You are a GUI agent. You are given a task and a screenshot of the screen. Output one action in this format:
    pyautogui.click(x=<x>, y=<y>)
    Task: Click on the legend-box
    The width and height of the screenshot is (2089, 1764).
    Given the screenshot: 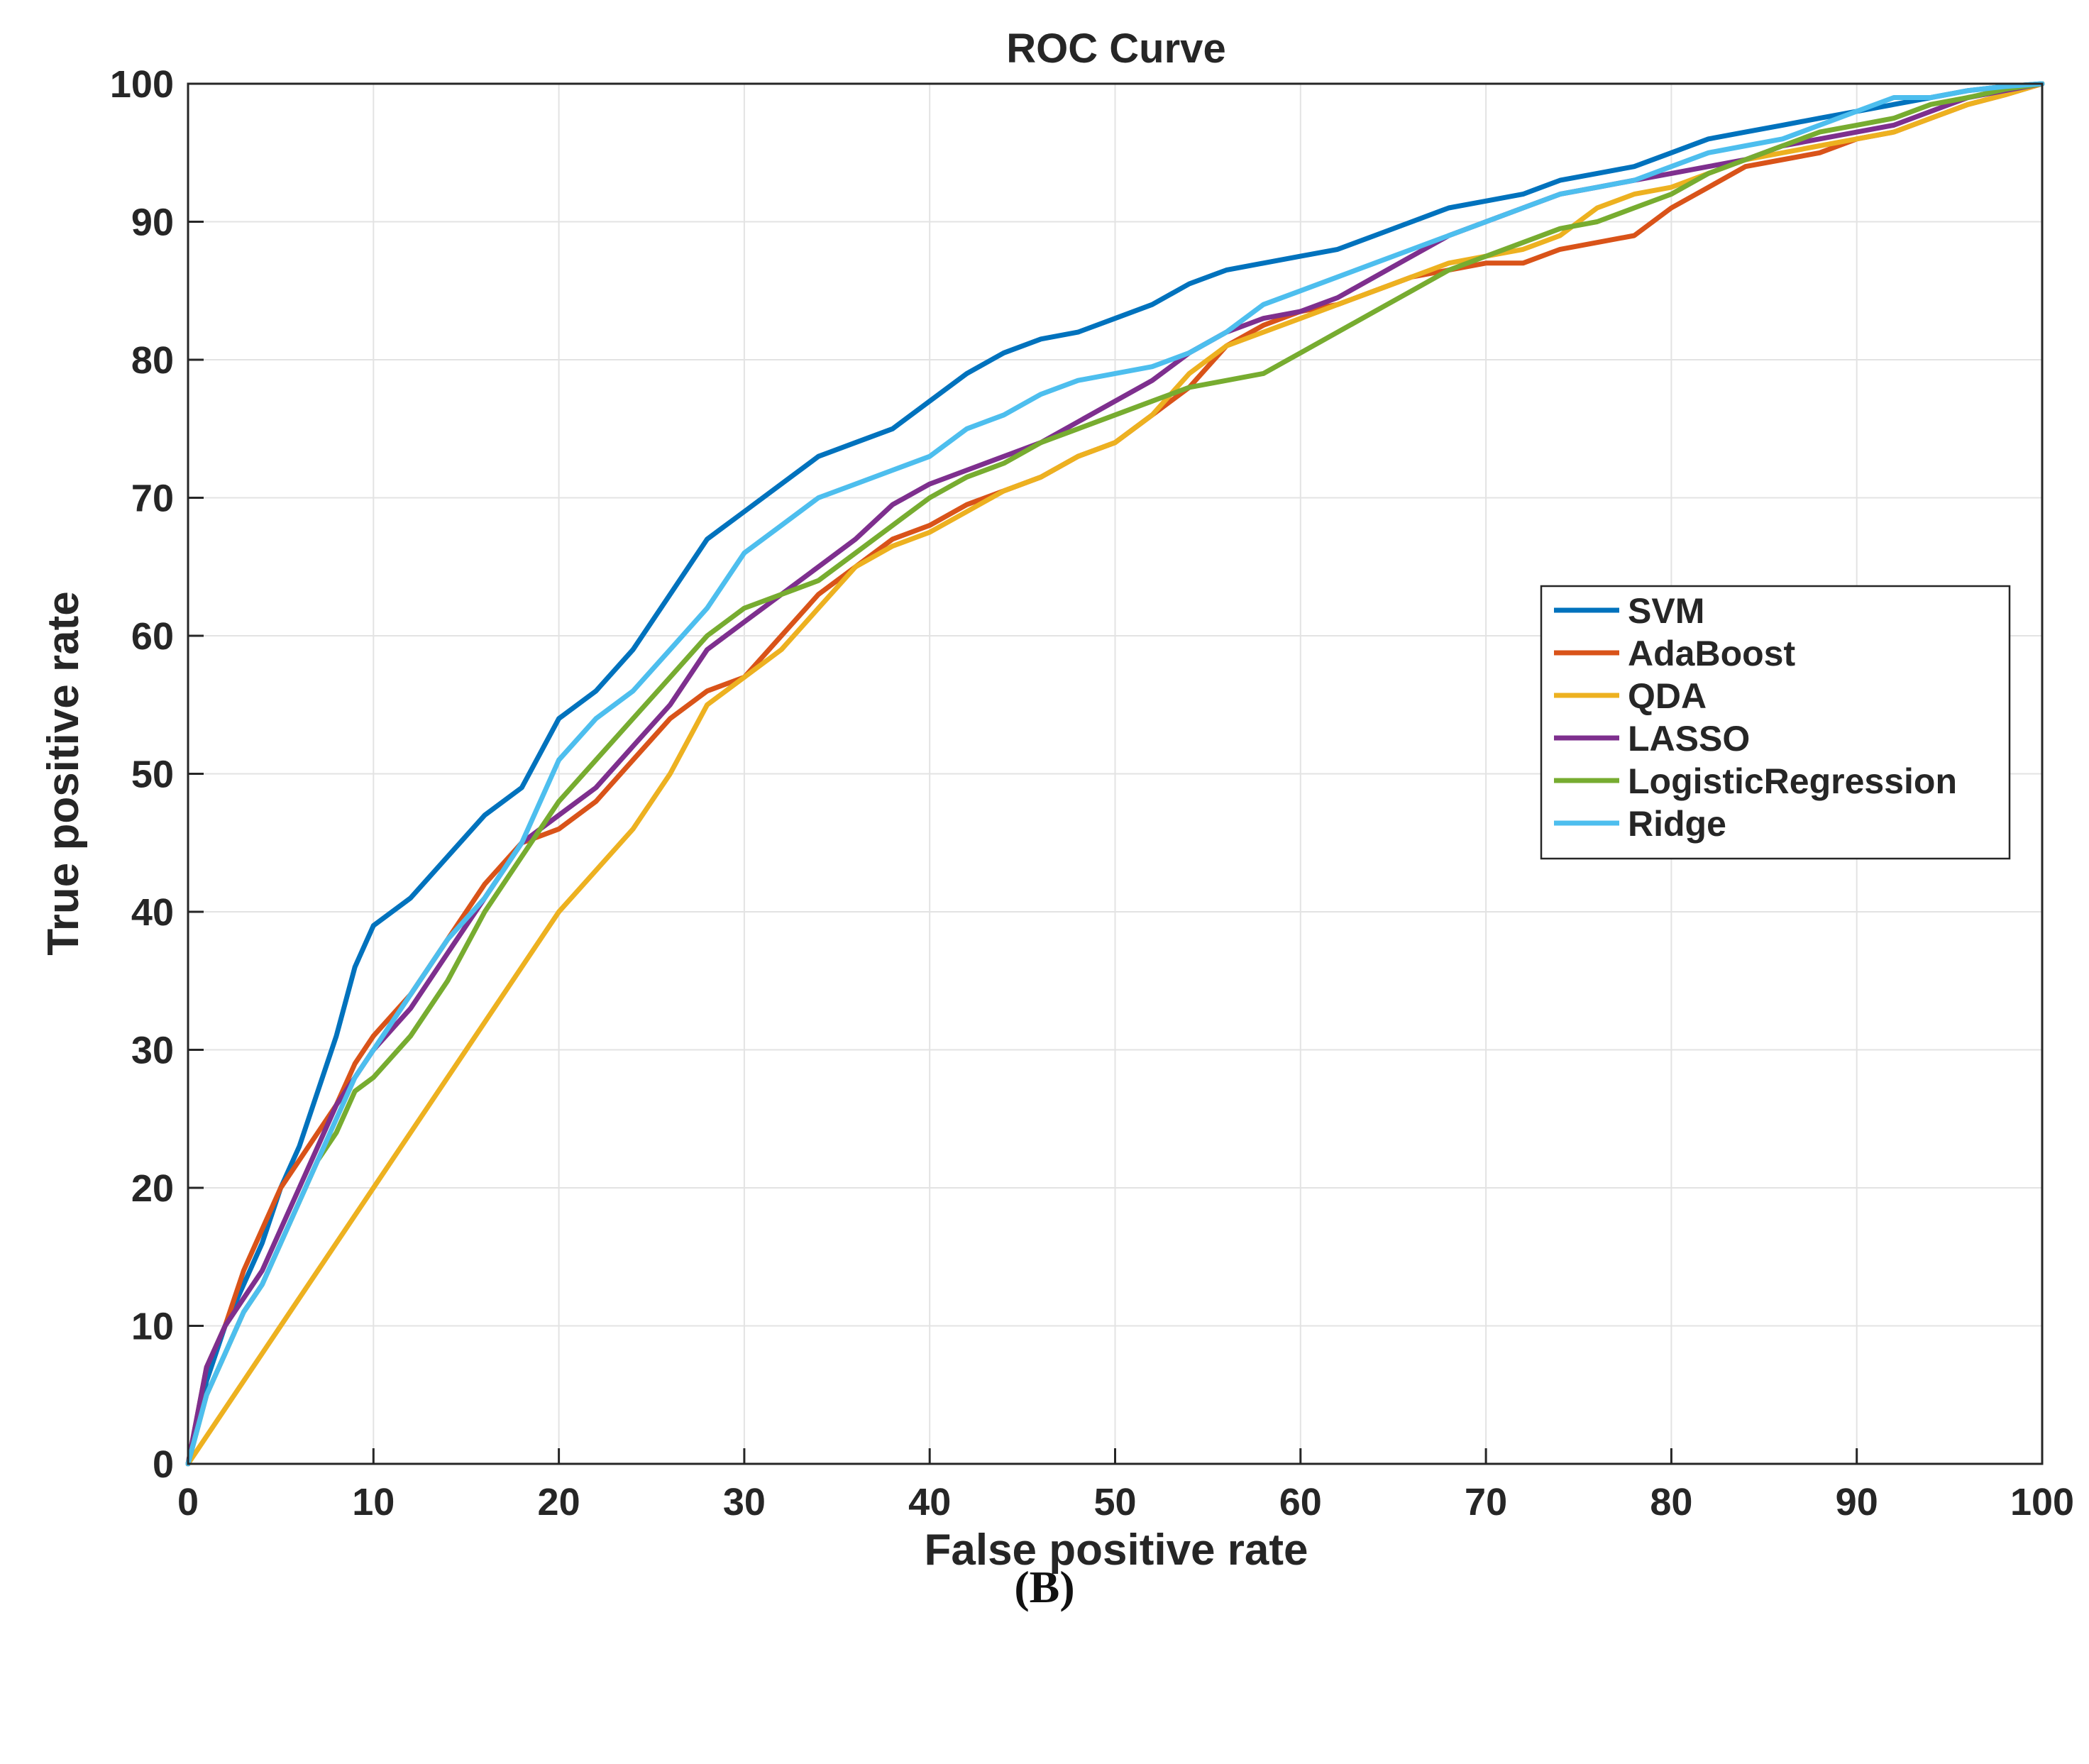 What is the action you would take?
    pyautogui.click(x=1775, y=722)
    